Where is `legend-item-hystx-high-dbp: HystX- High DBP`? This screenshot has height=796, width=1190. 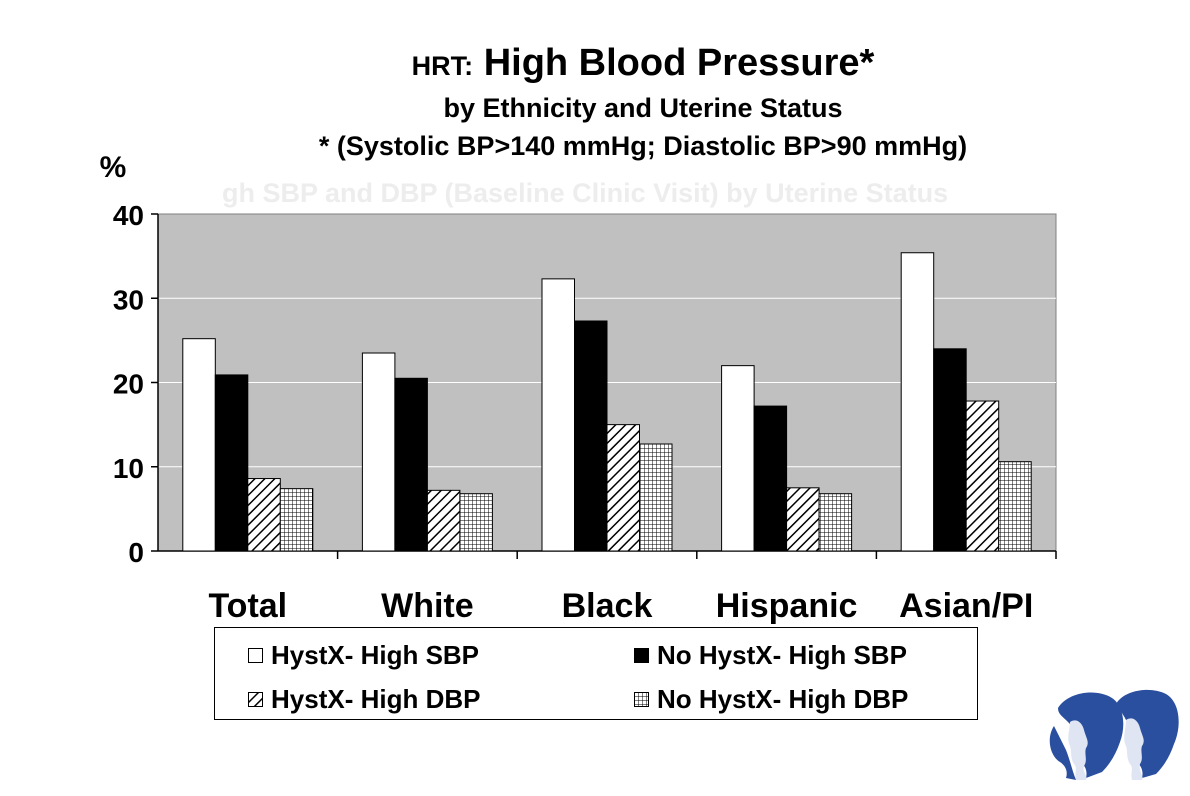
legend-item-hystx-high-dbp: HystX- High DBP is located at coordinates (364, 699).